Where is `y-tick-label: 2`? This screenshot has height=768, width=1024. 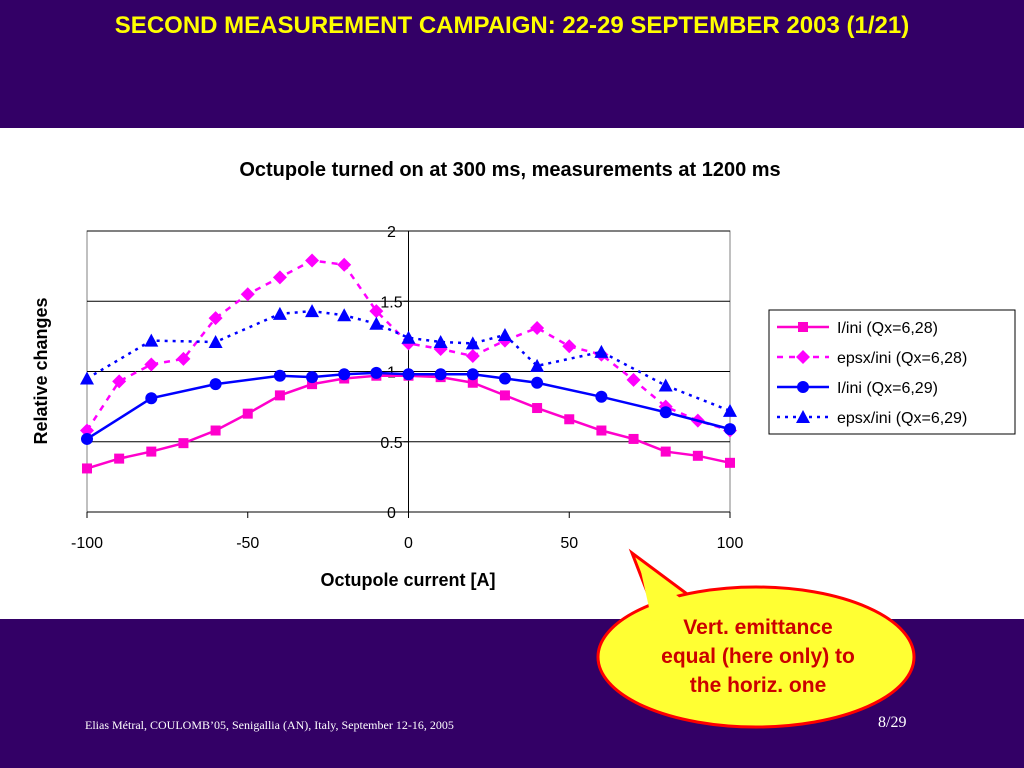
y-tick-label: 2 is located at coordinates (391, 232).